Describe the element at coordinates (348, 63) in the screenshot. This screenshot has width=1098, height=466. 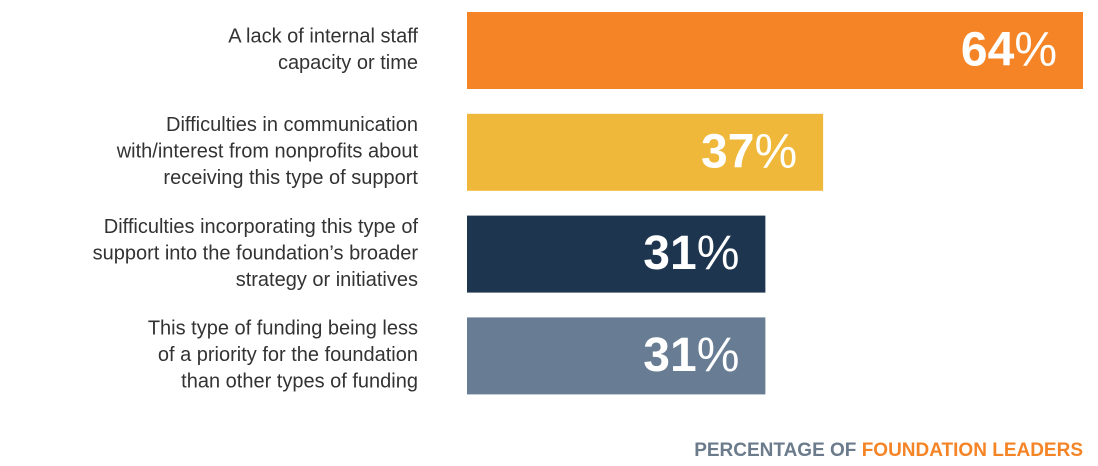
I see `category-label: capacity or time` at that location.